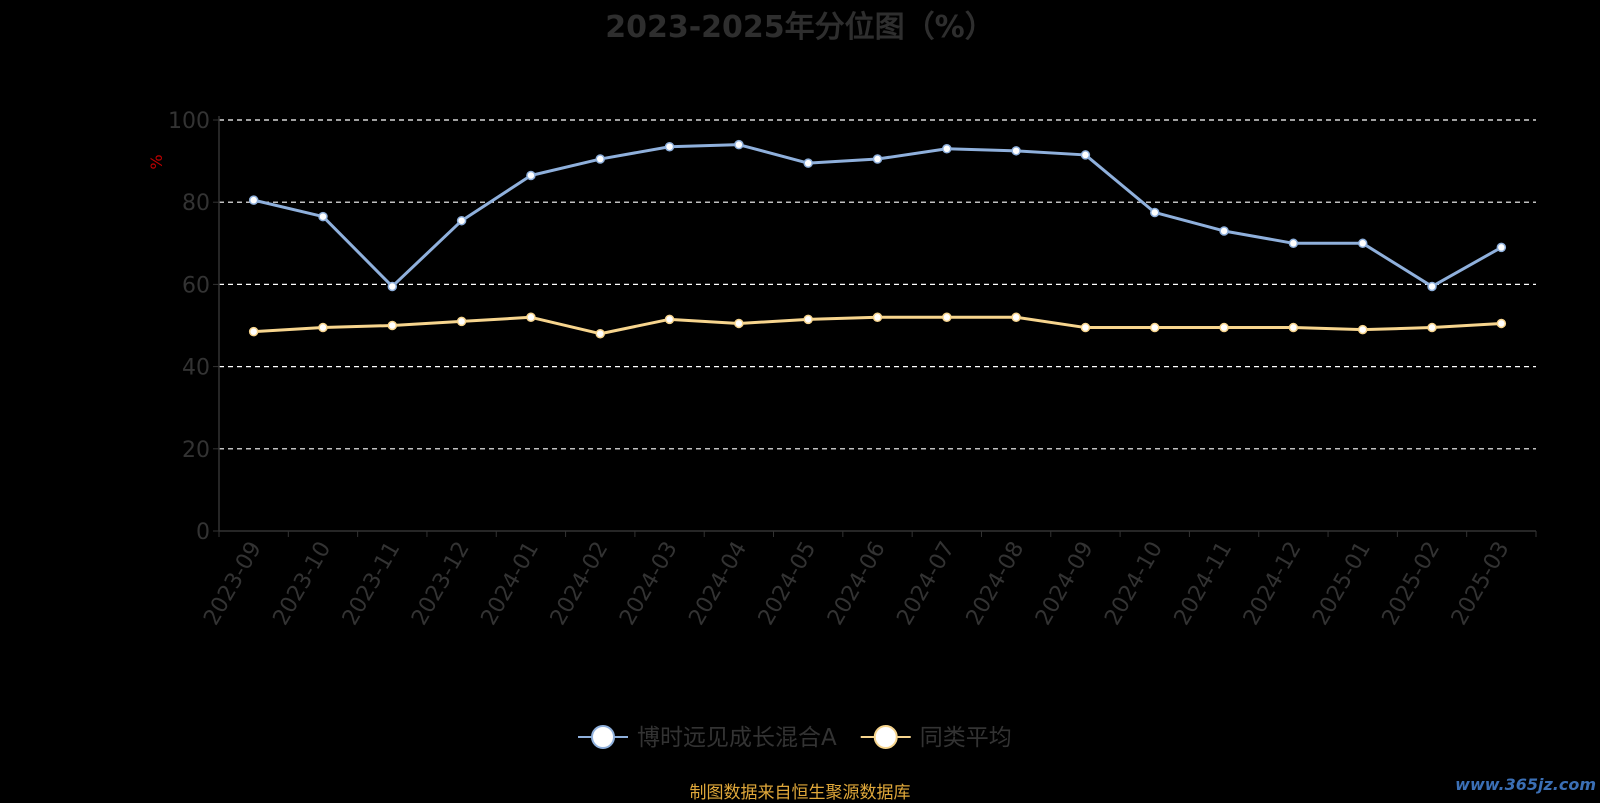 The width and height of the screenshot is (1600, 803). What do you see at coordinates (1525, 784) in the screenshot?
I see `watermark: www.365jz.com` at bounding box center [1525, 784].